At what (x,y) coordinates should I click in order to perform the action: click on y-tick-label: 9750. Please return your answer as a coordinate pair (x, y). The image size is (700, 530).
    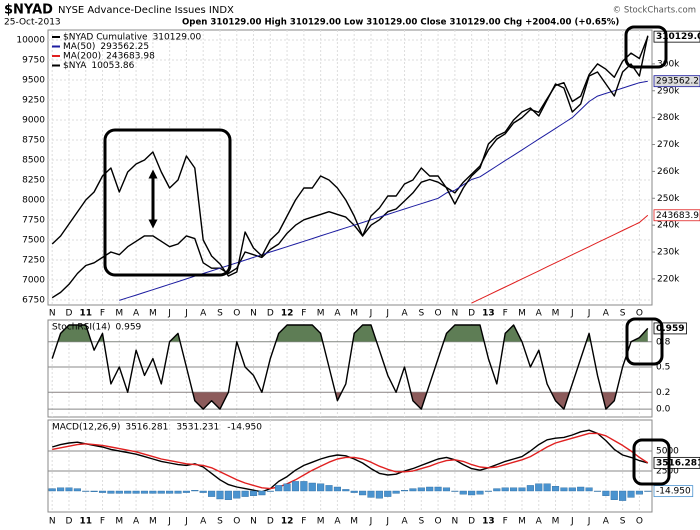
    Looking at the image, I should click on (33, 61).